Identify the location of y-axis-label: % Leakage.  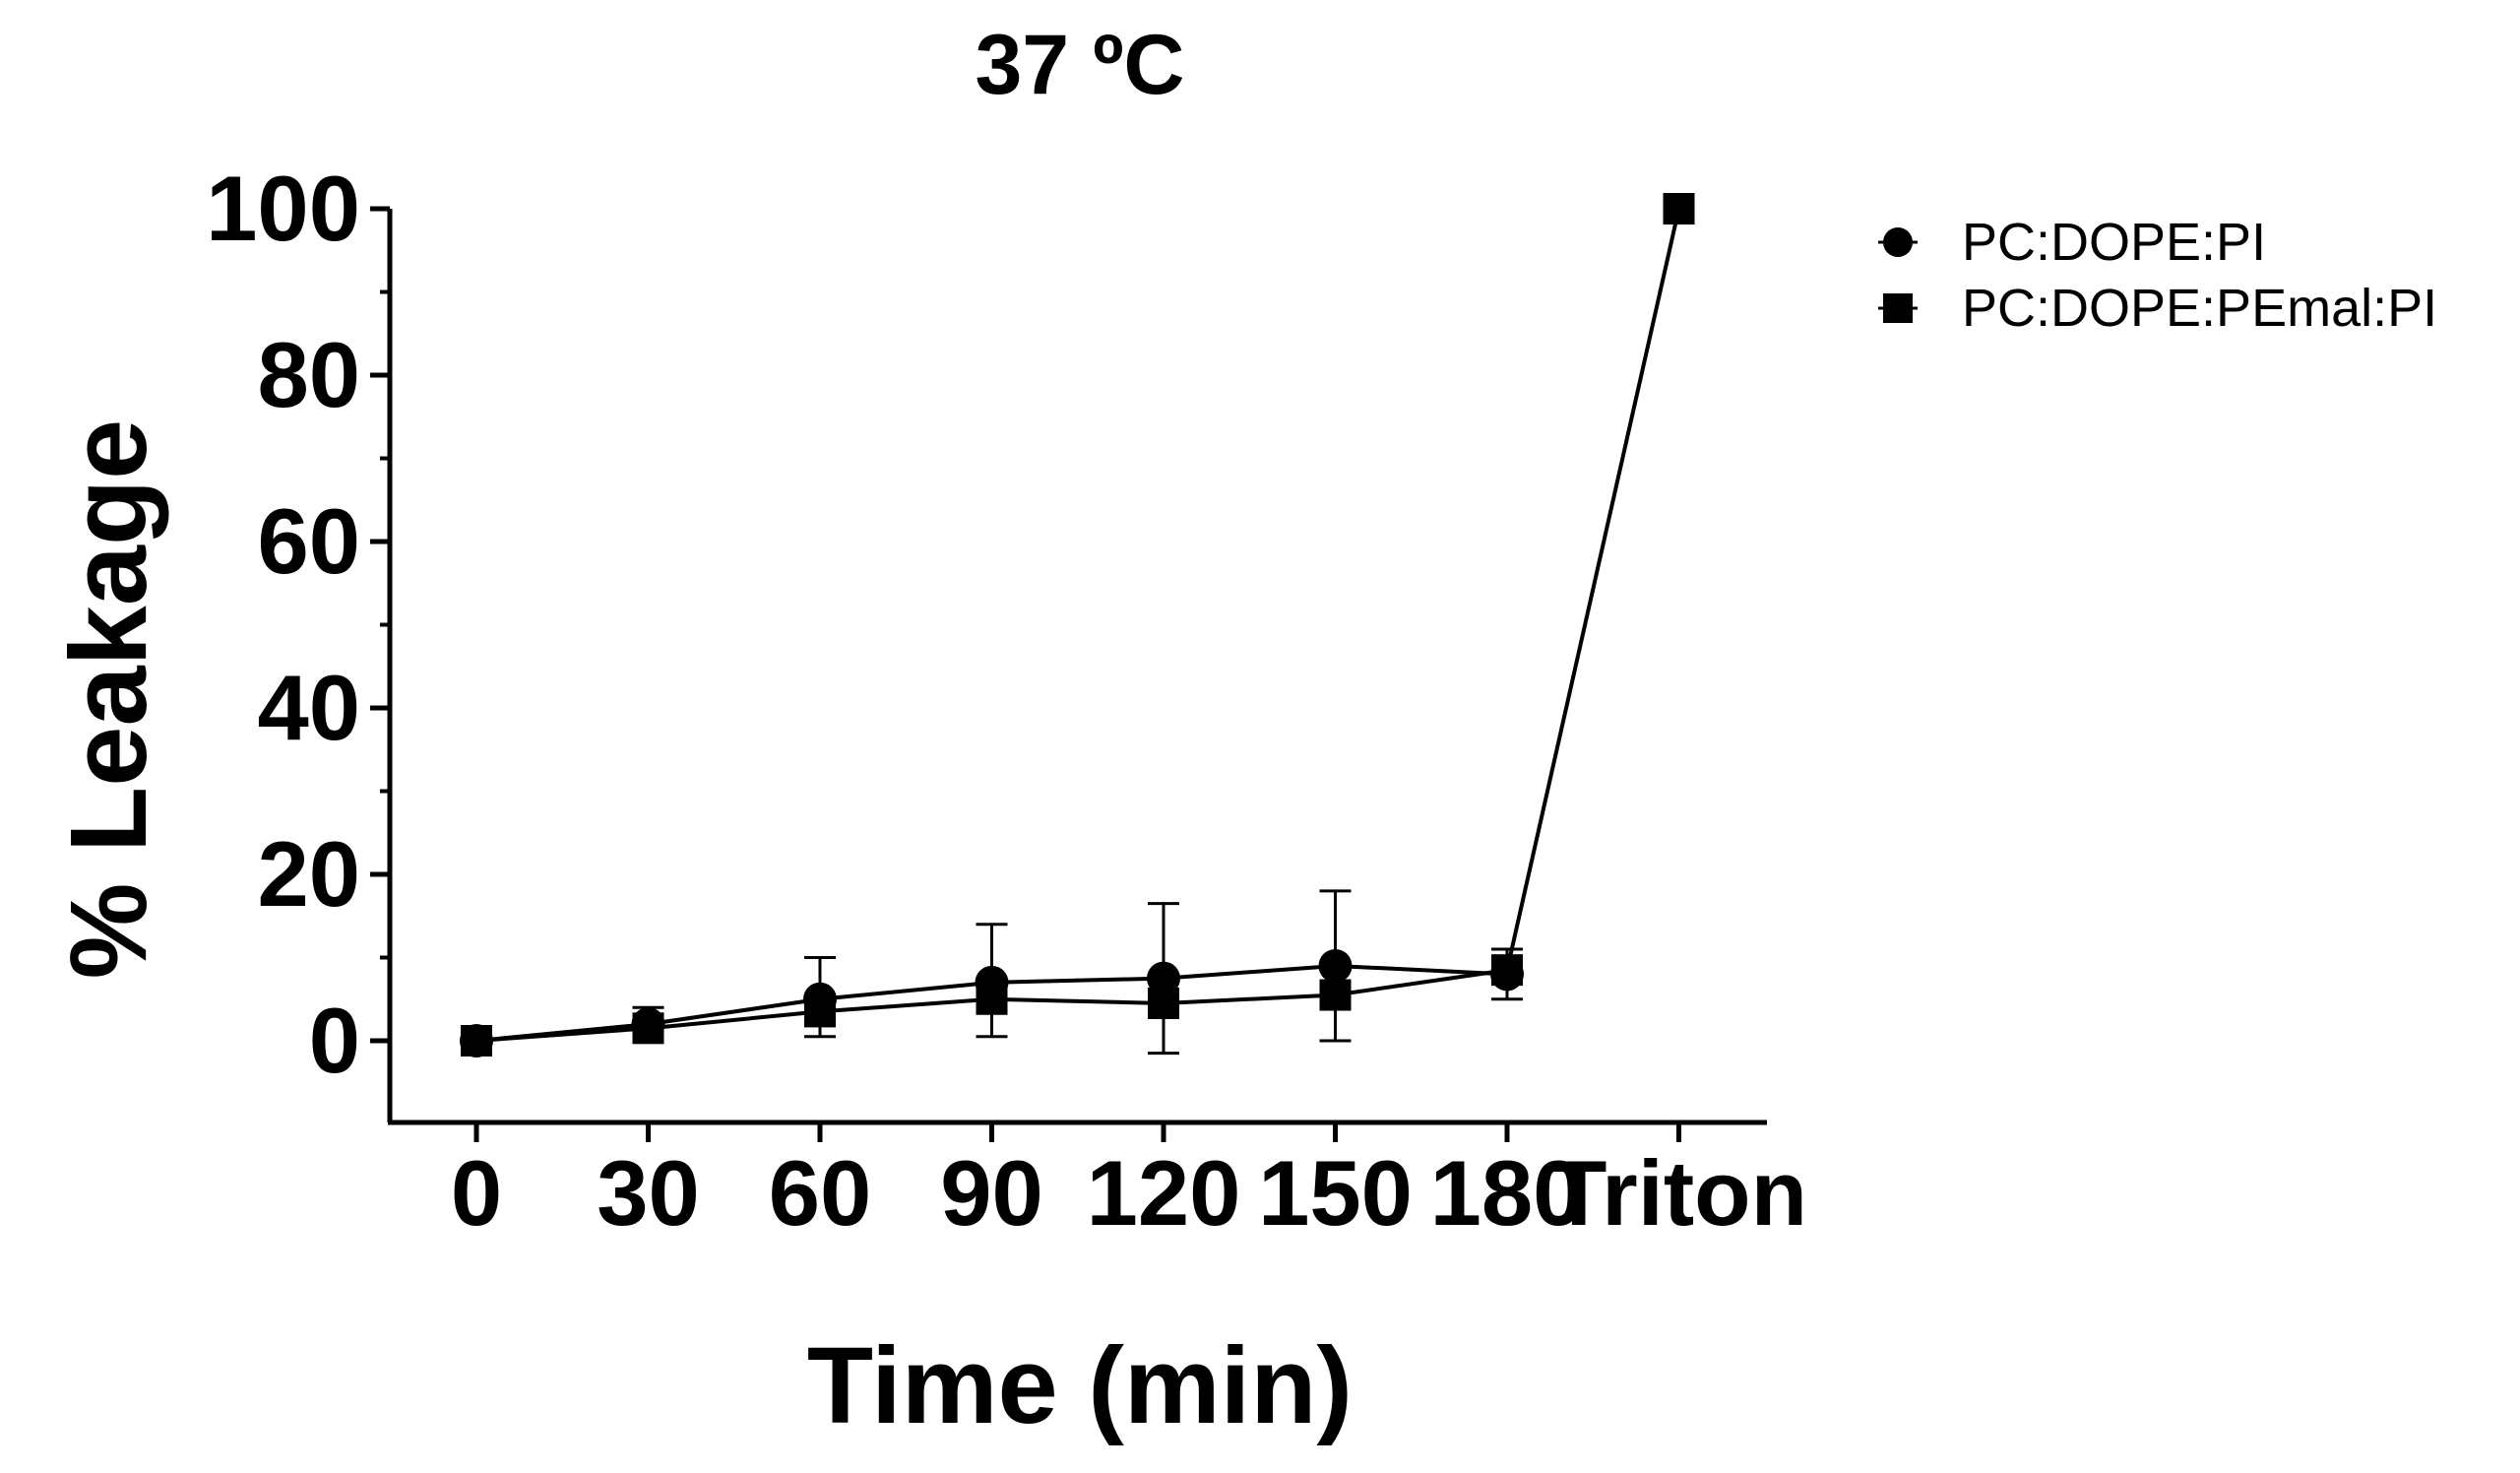
(108, 699).